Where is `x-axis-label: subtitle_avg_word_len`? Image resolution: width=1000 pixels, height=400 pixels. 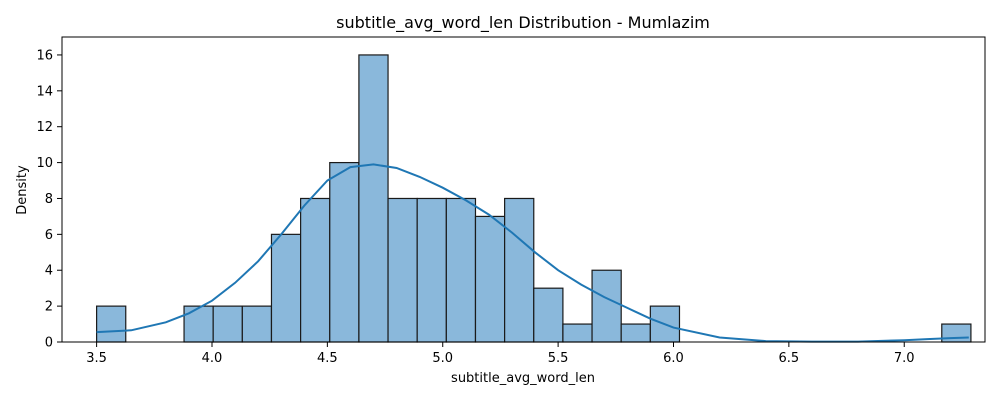
x-axis-label: subtitle_avg_word_len is located at coordinates (523, 378).